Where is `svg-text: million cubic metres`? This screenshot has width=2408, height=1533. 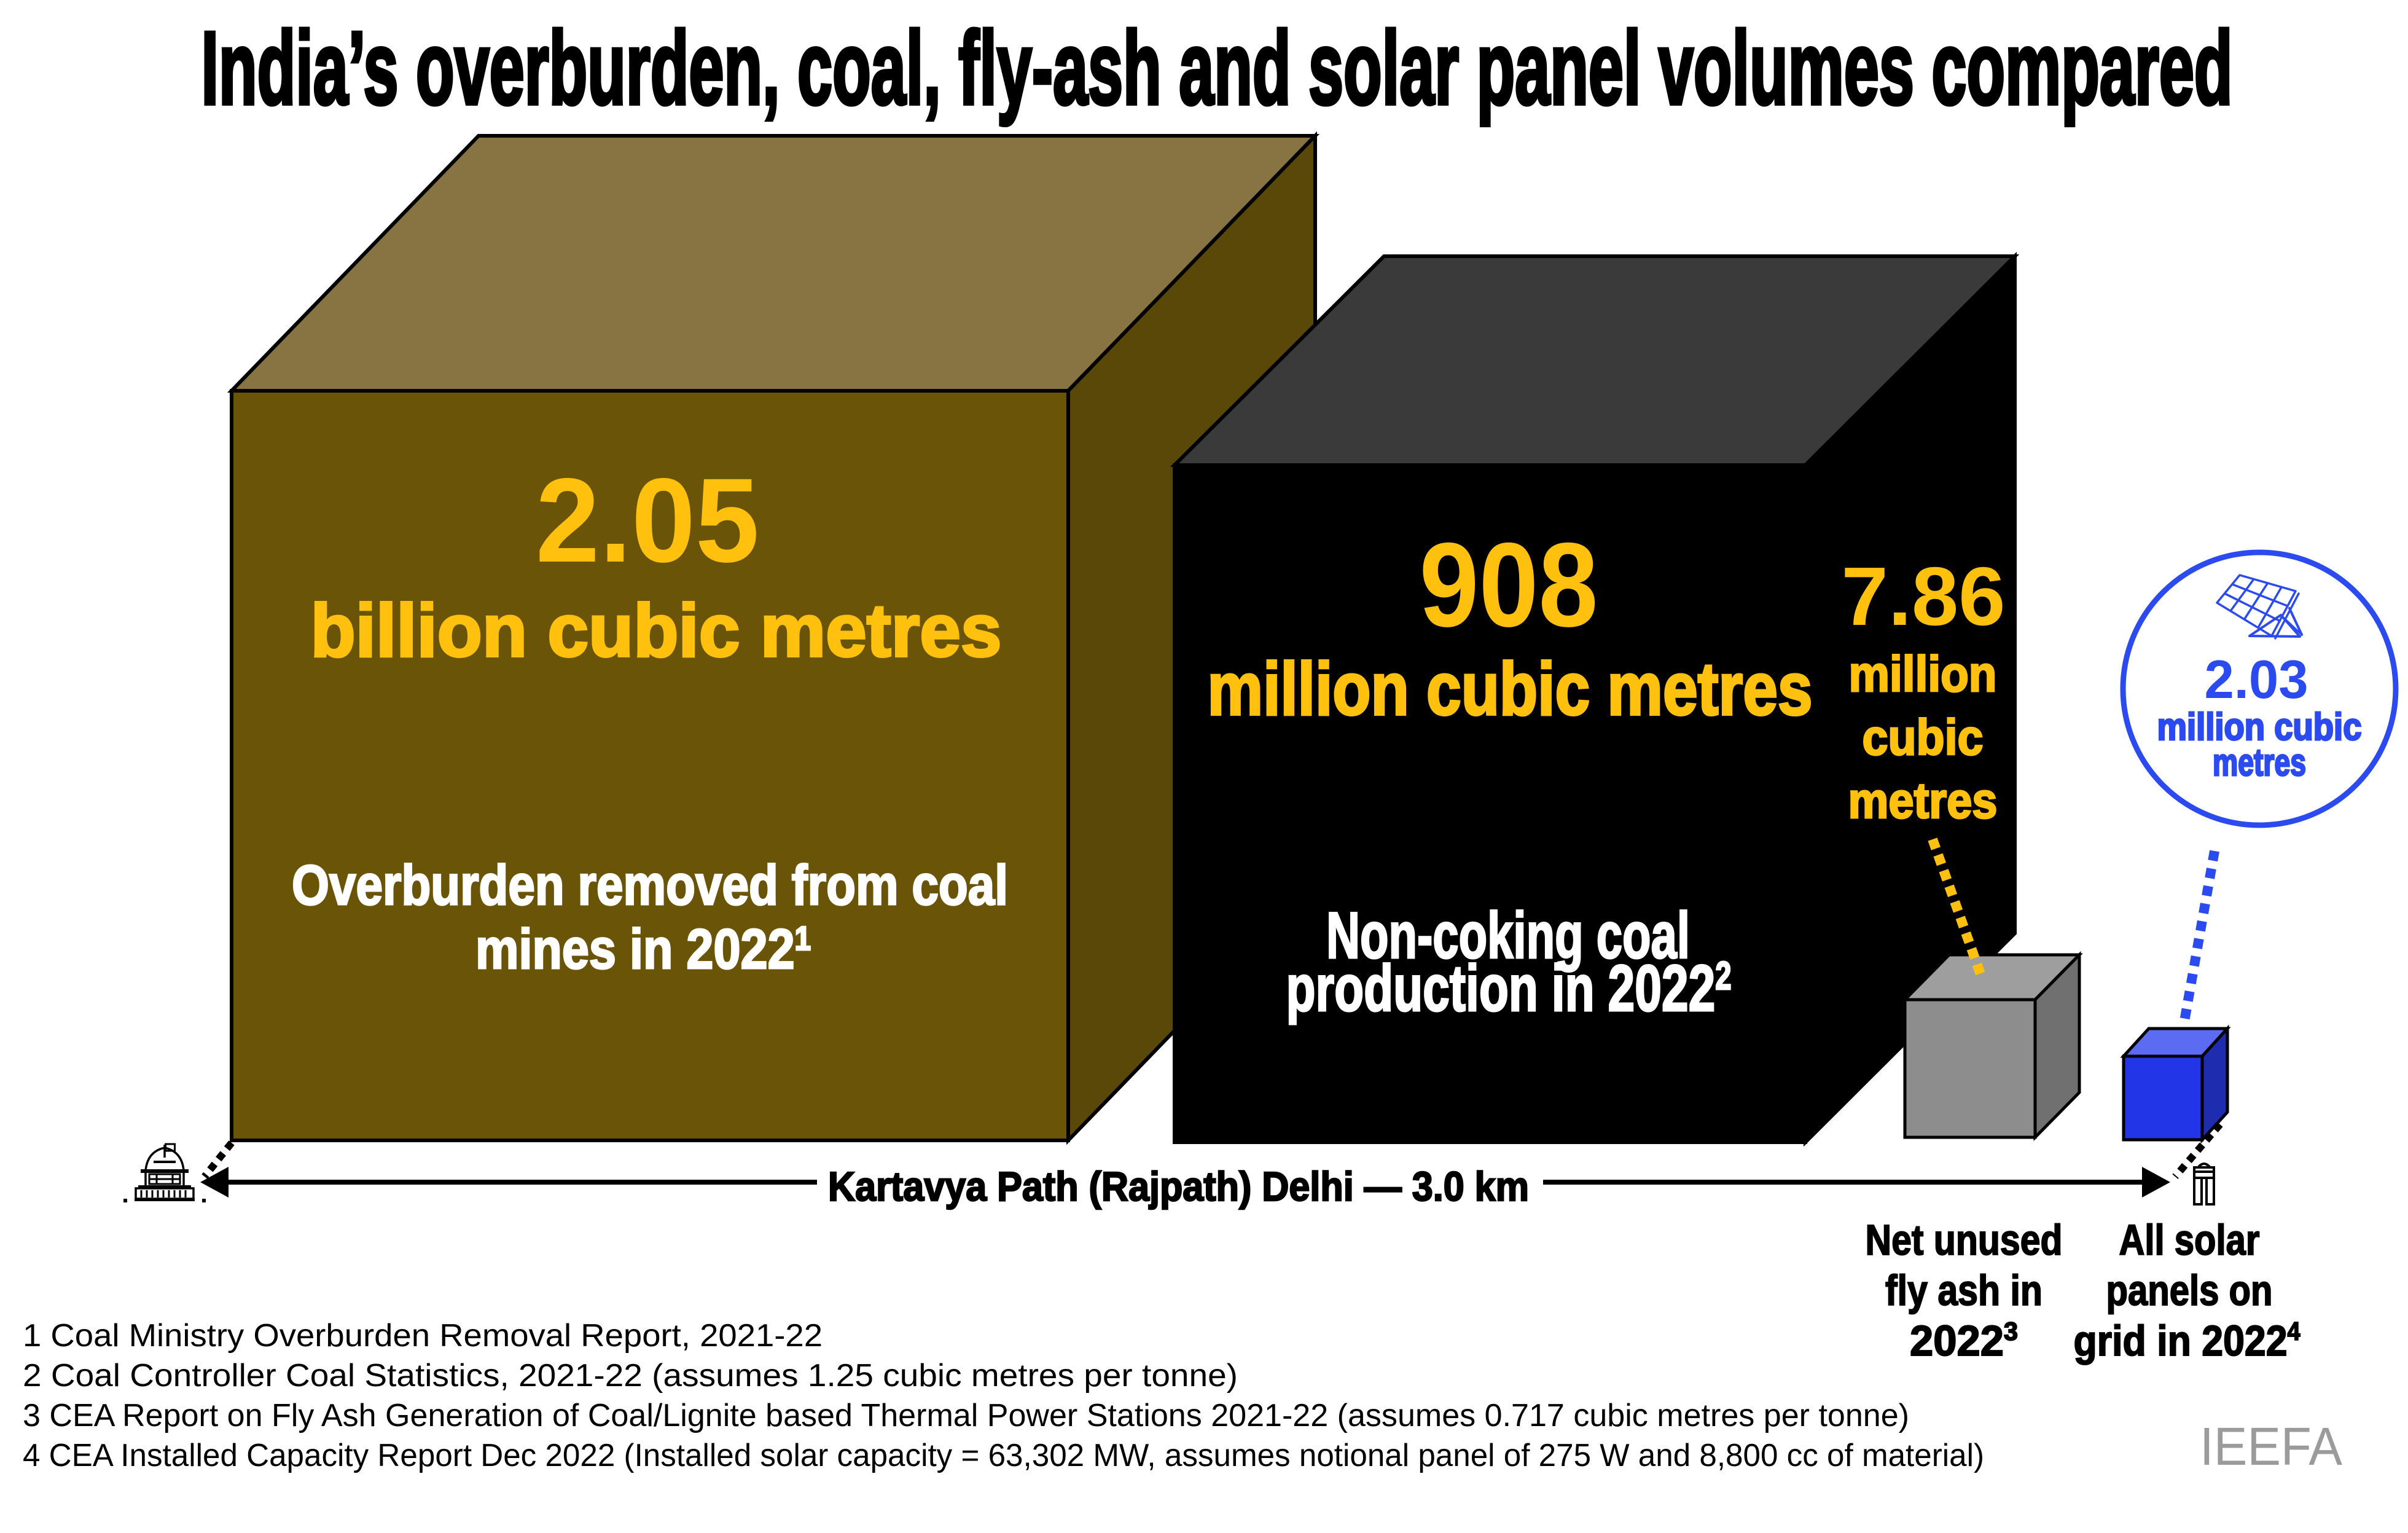
svg-text: million cubic metres is located at coordinates (1510, 689).